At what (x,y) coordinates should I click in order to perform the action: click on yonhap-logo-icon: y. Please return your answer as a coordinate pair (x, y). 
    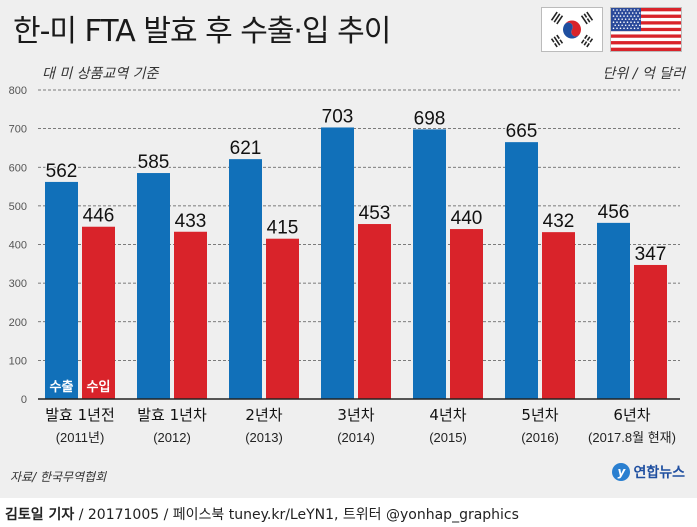
    Looking at the image, I should click on (621, 472).